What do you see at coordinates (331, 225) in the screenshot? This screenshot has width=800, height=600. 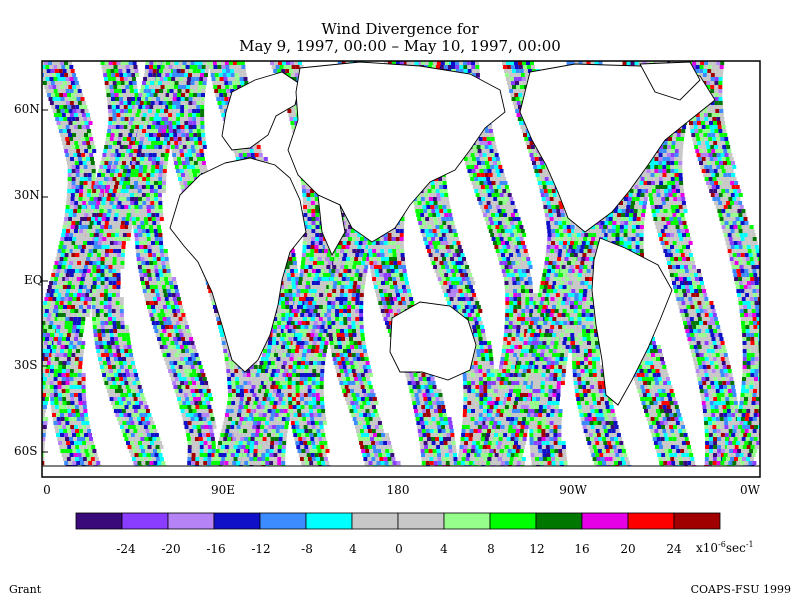 I see `india-landmass` at bounding box center [331, 225].